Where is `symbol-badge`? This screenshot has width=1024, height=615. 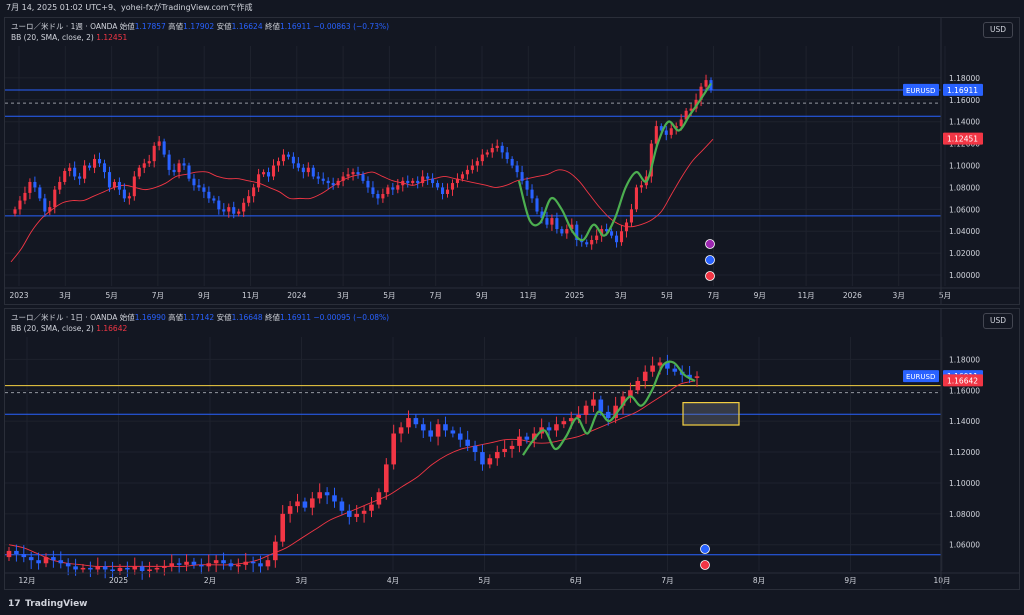
symbol-badge is located at coordinates (921, 89).